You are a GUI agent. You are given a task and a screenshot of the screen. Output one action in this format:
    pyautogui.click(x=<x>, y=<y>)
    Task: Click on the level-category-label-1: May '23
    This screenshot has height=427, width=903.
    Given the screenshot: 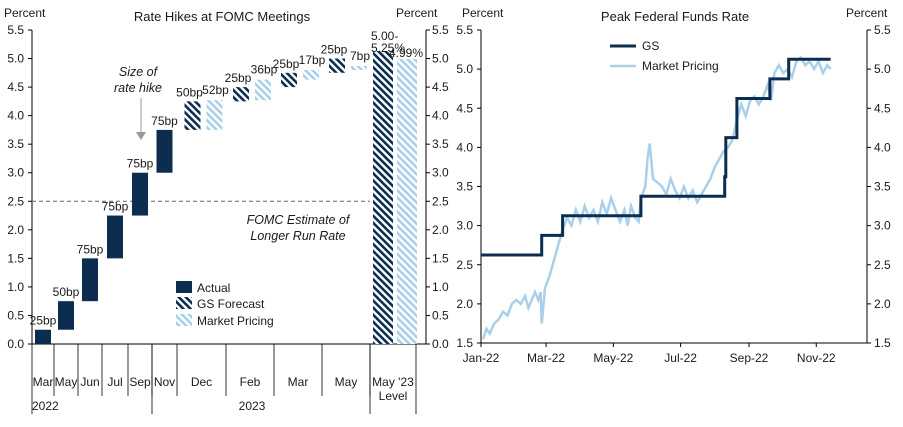 What is the action you would take?
    pyautogui.click(x=393, y=382)
    